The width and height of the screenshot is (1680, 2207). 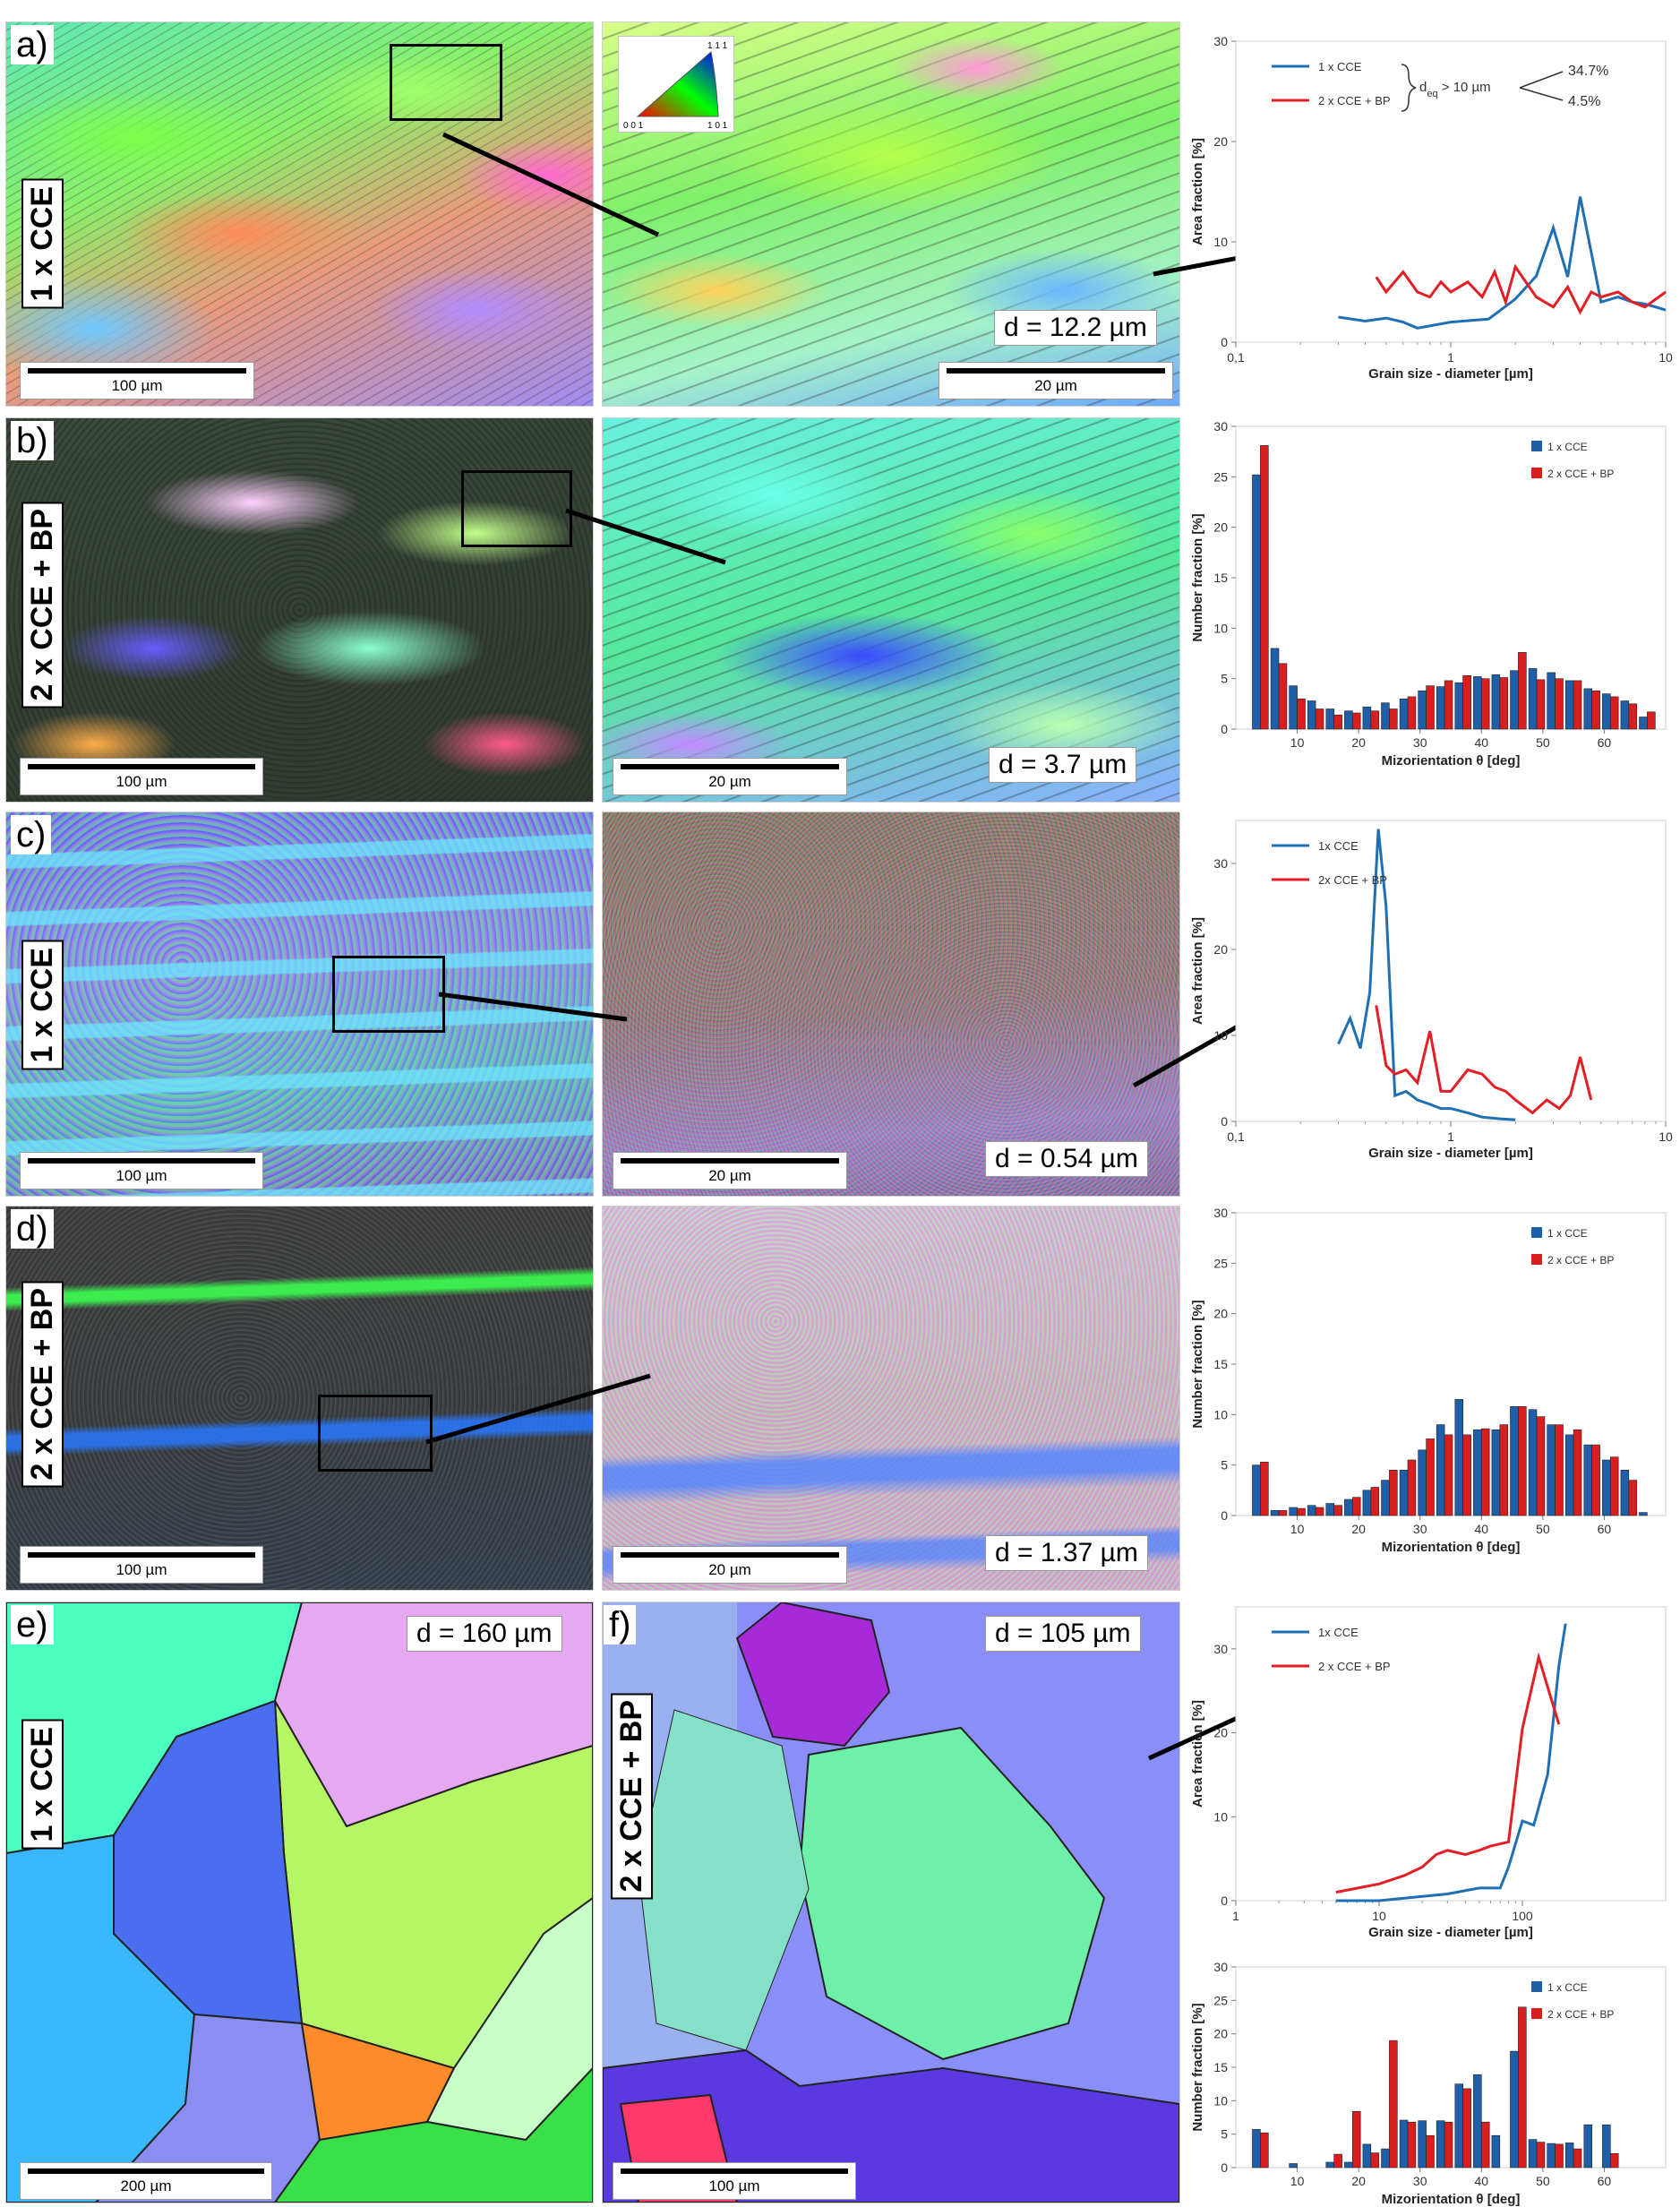 What do you see at coordinates (1066, 1553) in the screenshot?
I see `grain-size-label-d: d = 1.37 µm` at bounding box center [1066, 1553].